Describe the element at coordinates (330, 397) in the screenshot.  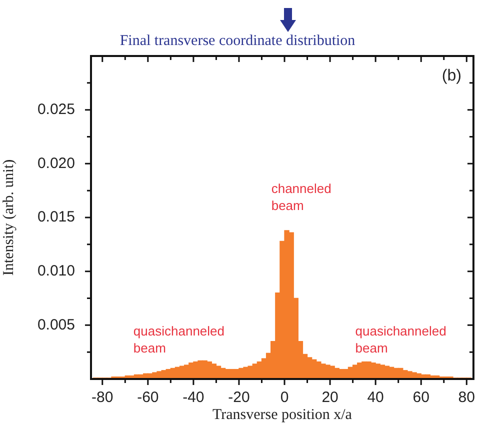
I see `x-tick-label: 20` at that location.